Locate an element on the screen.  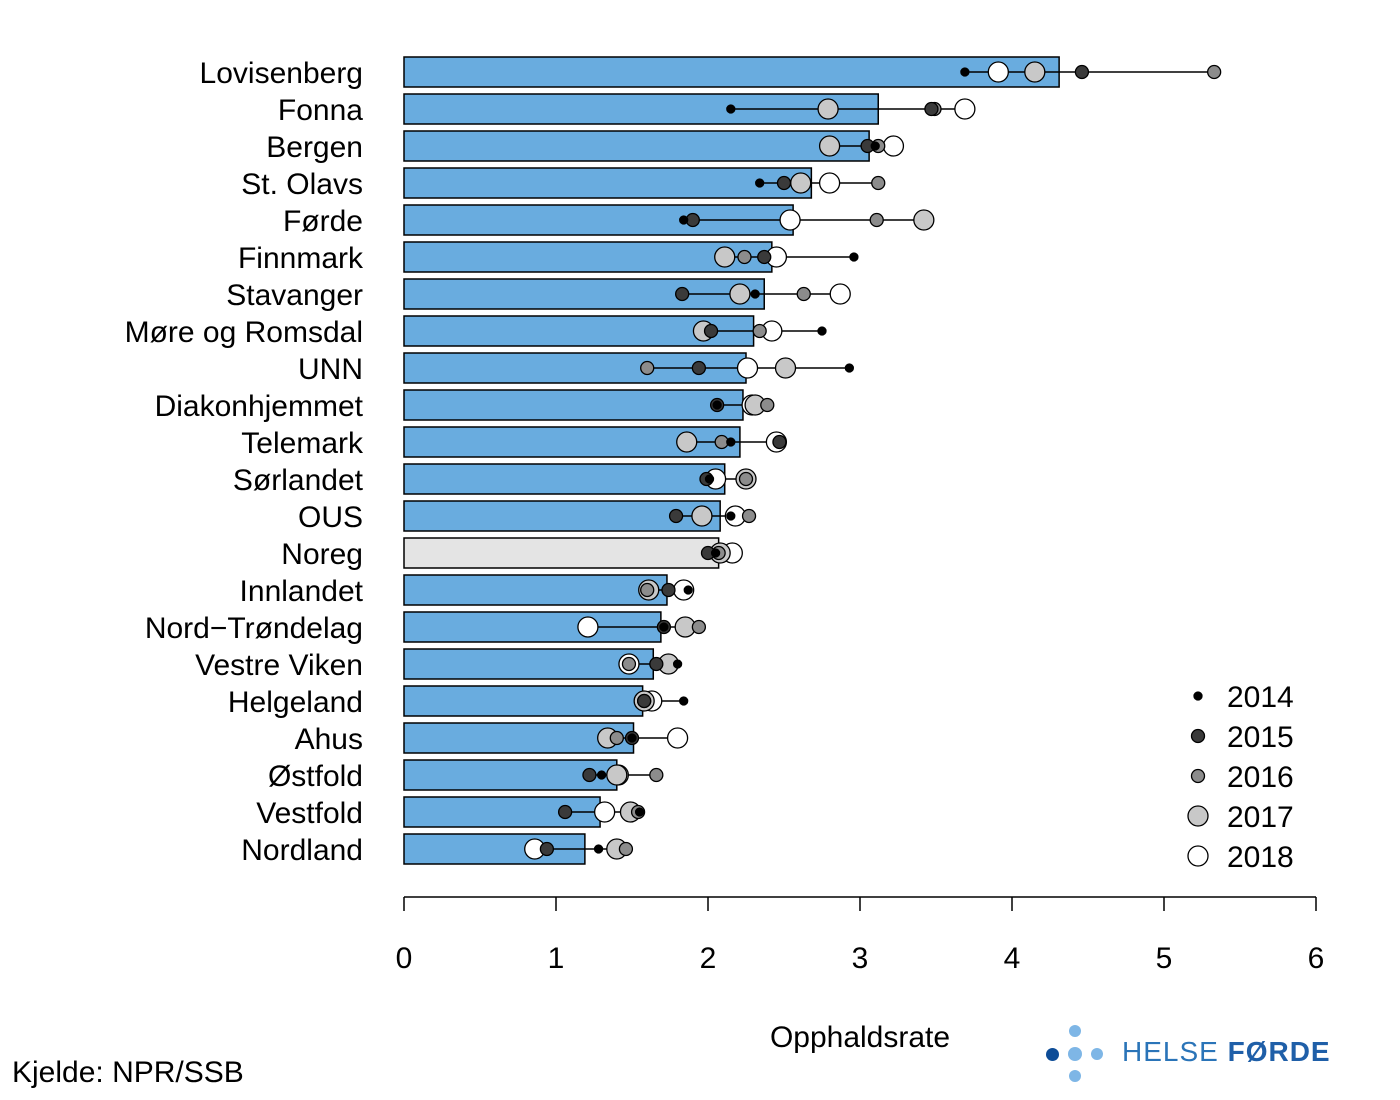
point-sørlandet-2016 is located at coordinates (746, 479).